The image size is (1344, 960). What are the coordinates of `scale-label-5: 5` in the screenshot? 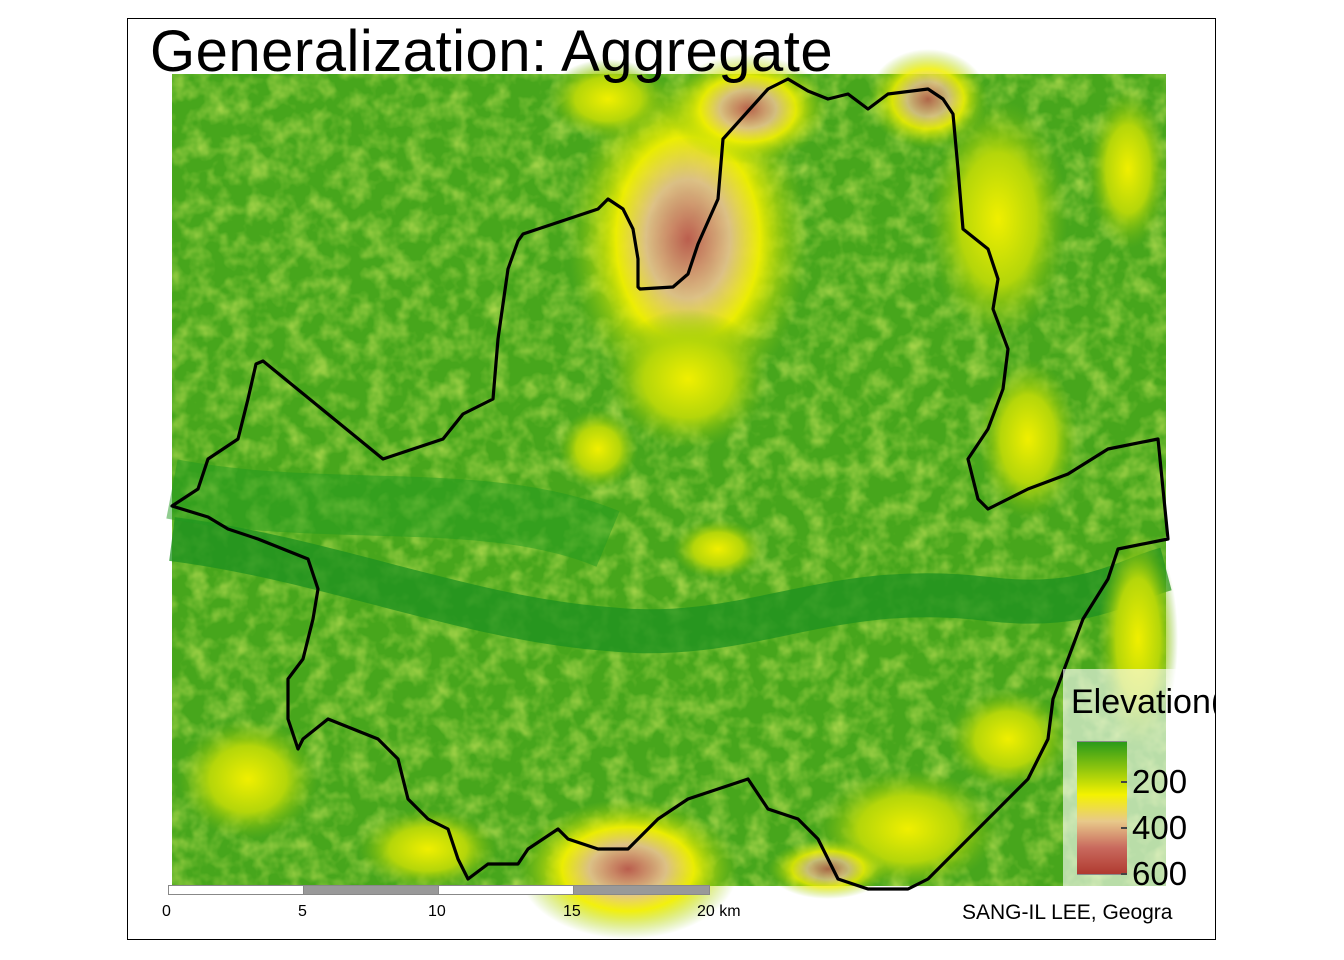 It's located at (302, 911).